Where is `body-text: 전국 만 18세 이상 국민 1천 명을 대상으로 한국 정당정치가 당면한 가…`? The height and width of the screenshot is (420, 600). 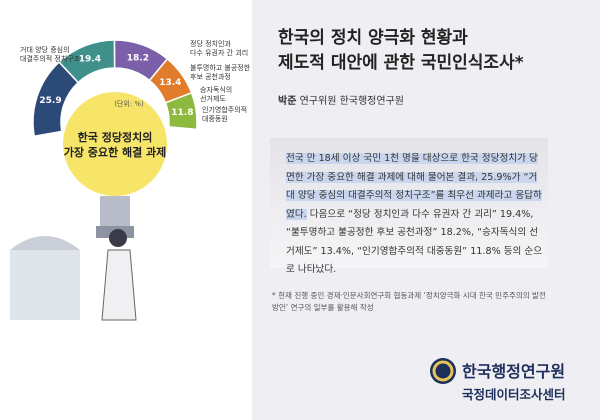
body-text: 전국 만 18세 이상 국민 1천 명을 대상으로 한국 정당정치가 당면한 가… is located at coordinates (416, 215).